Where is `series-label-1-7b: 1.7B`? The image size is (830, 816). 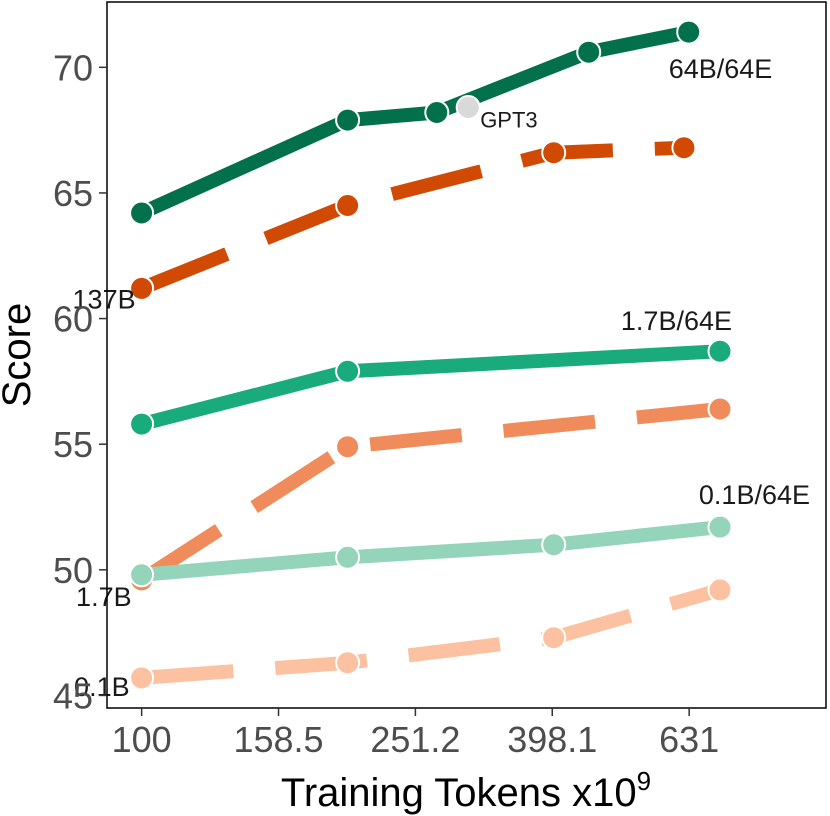
series-label-1-7b: 1.7B is located at coordinates (104, 597).